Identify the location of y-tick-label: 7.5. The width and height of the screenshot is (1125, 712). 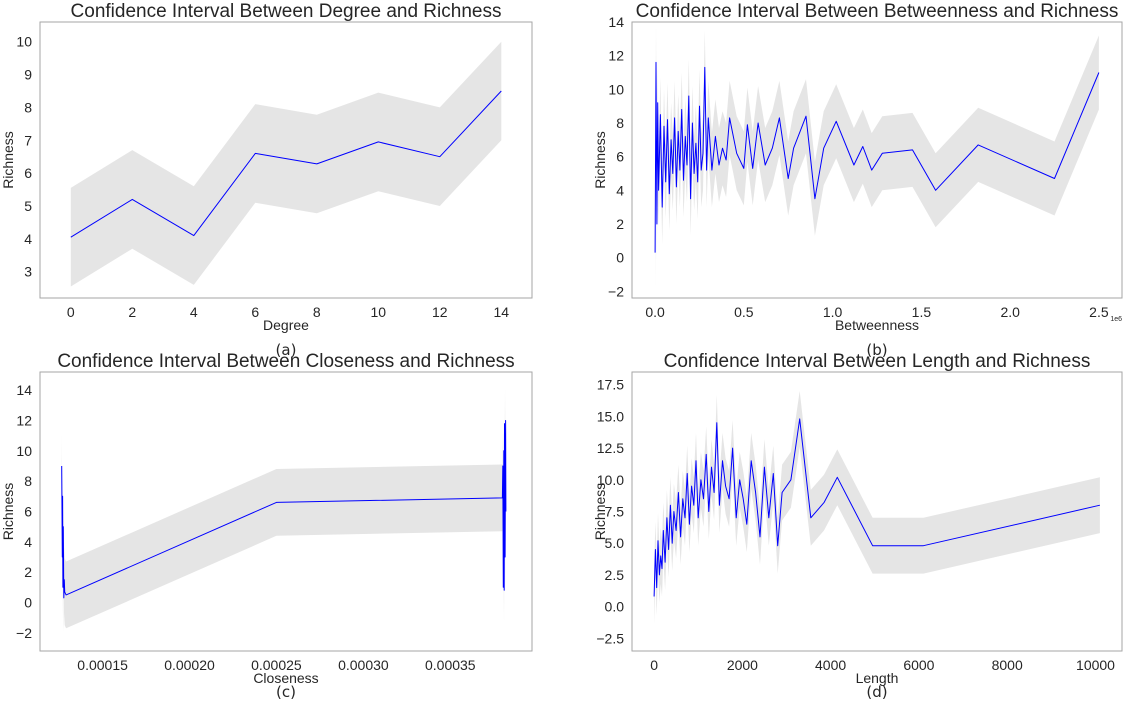
(615, 512).